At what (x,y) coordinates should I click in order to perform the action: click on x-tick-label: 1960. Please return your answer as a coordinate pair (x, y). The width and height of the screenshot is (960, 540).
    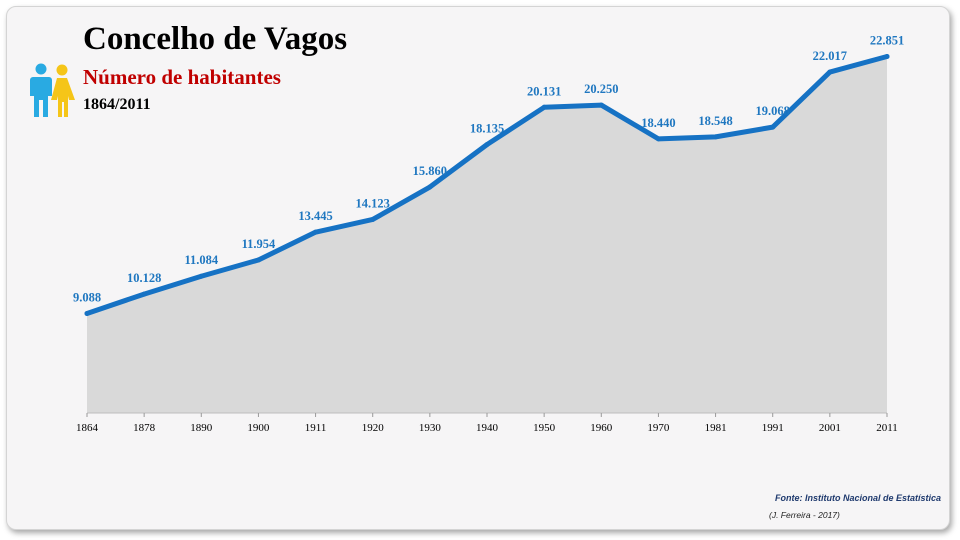
    Looking at the image, I should click on (601, 428).